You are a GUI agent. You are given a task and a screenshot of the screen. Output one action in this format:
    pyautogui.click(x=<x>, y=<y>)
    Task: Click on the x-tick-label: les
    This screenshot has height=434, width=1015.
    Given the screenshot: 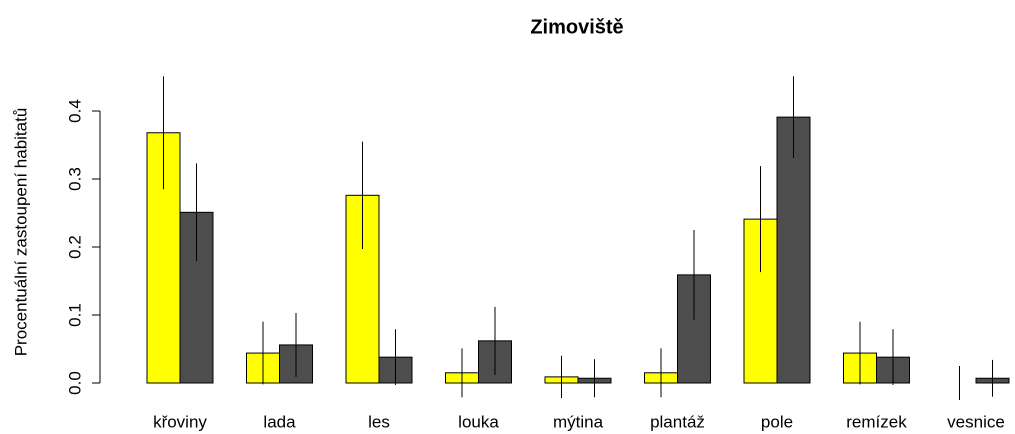 What is the action you would take?
    pyautogui.click(x=379, y=421)
    